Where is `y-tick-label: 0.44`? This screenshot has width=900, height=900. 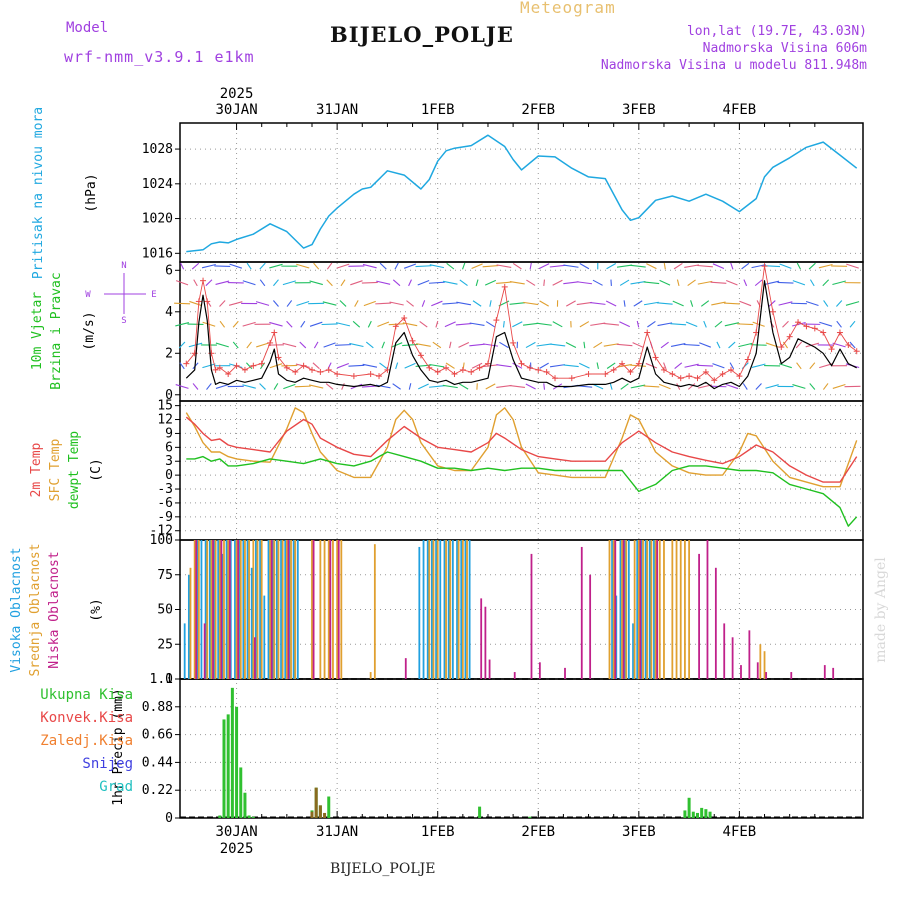
y-tick-label: 0.44 is located at coordinates (157, 762).